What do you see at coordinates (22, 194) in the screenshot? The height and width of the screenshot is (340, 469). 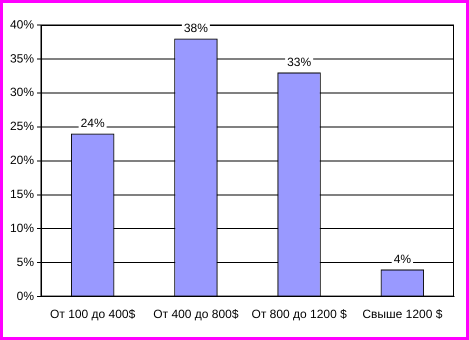 I see `y-tick-label: 15%` at bounding box center [22, 194].